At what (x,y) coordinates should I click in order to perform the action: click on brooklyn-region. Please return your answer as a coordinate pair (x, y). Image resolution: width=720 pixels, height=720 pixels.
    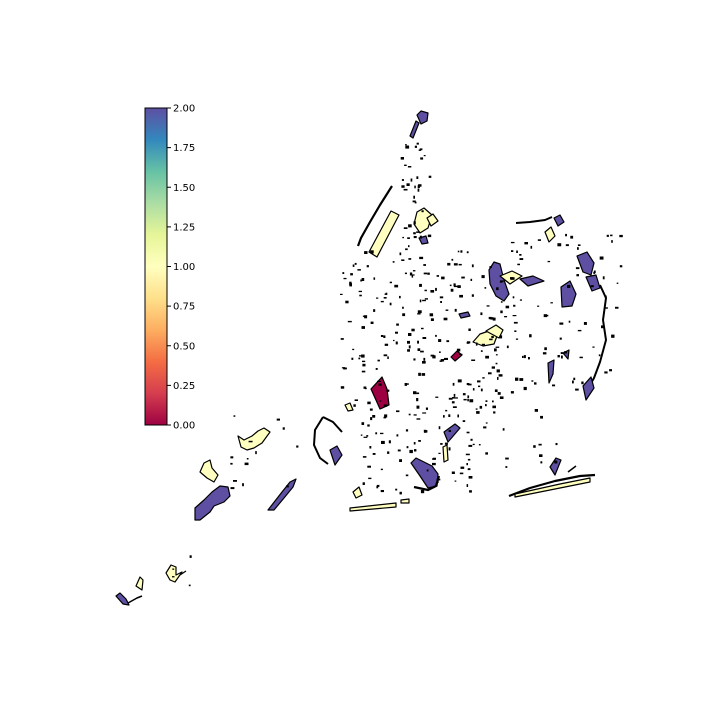
    Looking at the image, I should click on (387, 444).